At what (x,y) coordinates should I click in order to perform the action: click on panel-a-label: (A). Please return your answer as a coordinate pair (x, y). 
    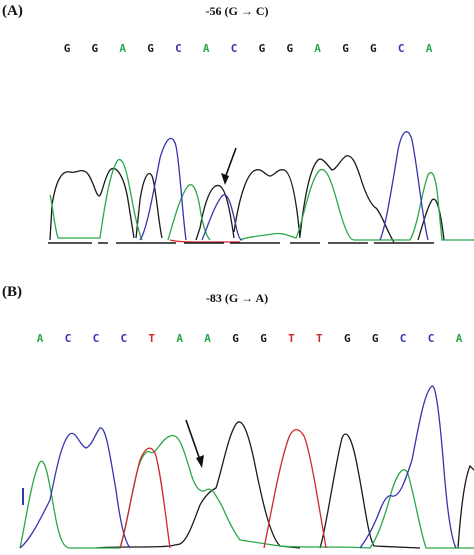
    Looking at the image, I should click on (12, 11).